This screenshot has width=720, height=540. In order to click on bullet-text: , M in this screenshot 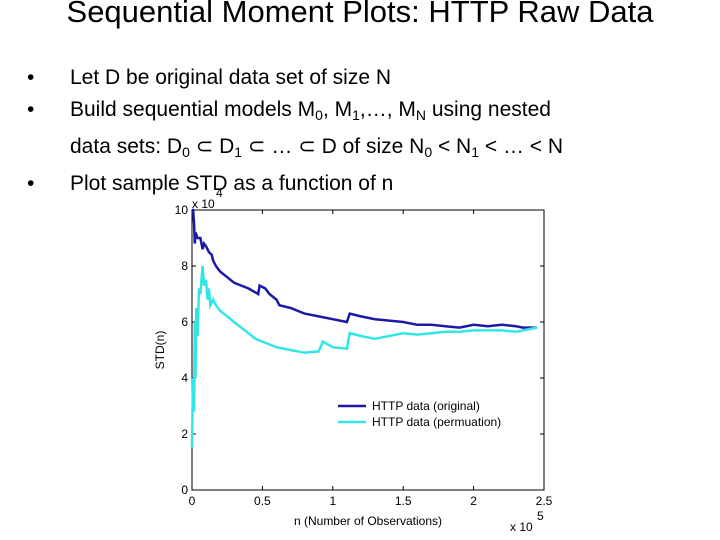, I will do `click(337, 109)`.